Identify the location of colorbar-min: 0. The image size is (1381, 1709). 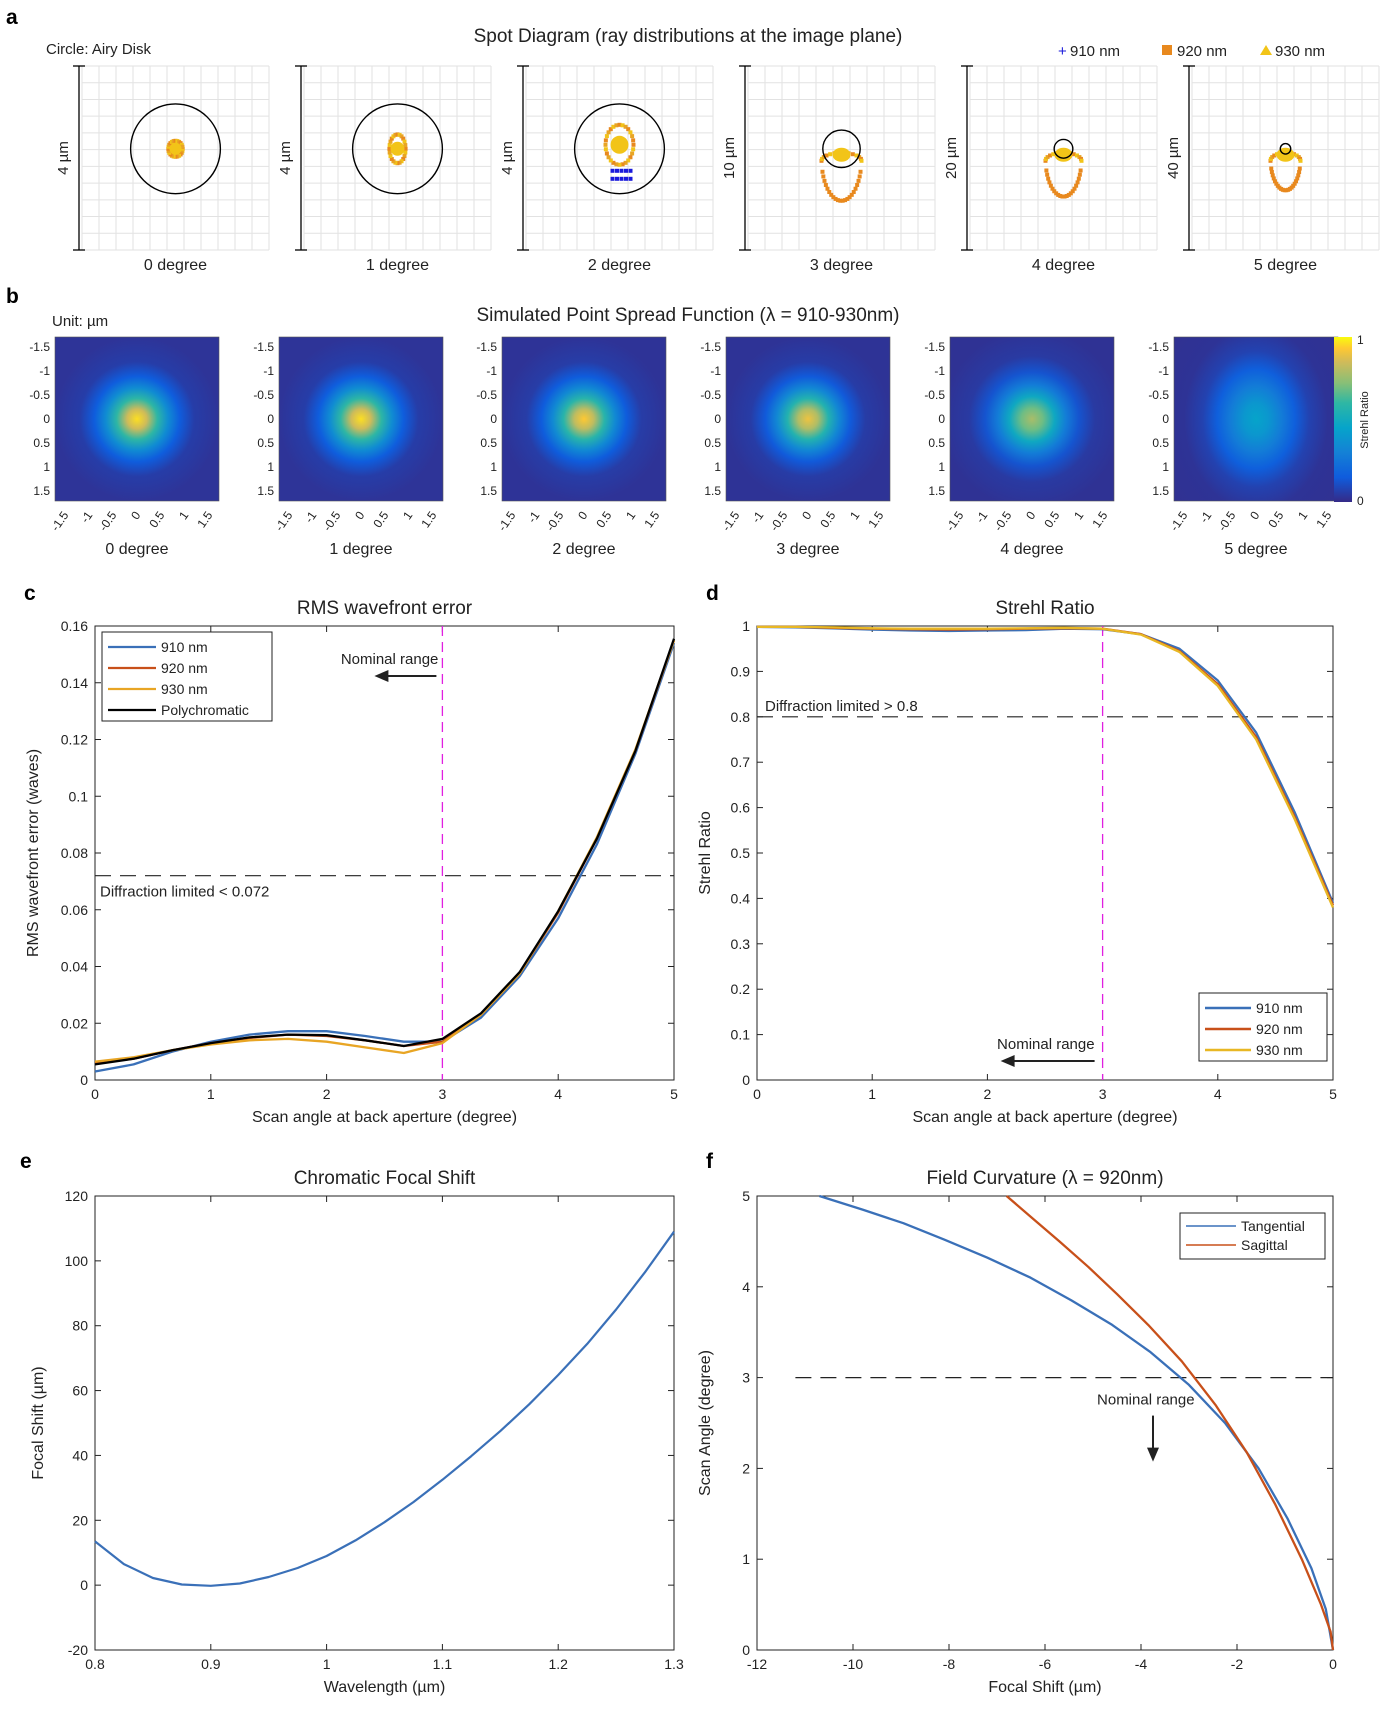
(1360, 501).